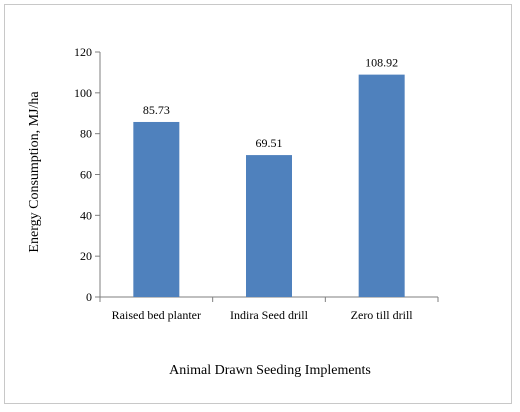 The image size is (520, 412). I want to click on y-tick-label: 80, so click(86, 134).